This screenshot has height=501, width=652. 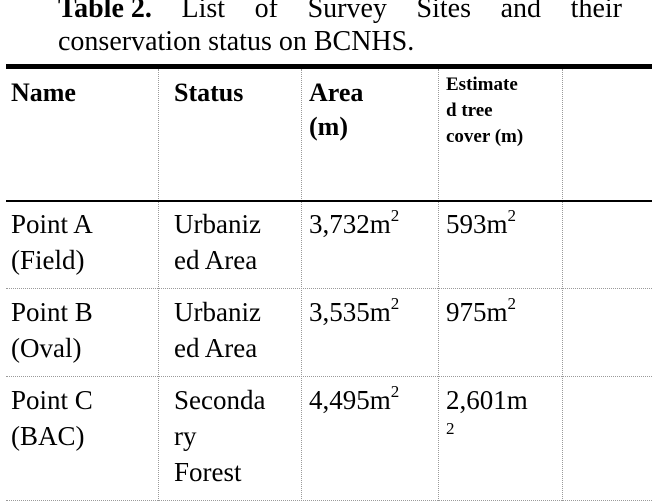 What do you see at coordinates (329, 201) in the screenshot?
I see `header-bottom-rule` at bounding box center [329, 201].